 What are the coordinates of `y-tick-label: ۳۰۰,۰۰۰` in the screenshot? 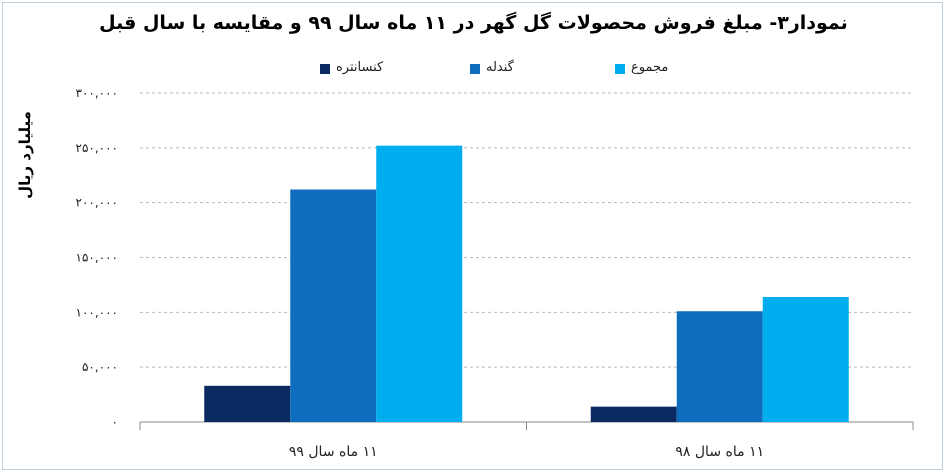 It's located at (97, 93).